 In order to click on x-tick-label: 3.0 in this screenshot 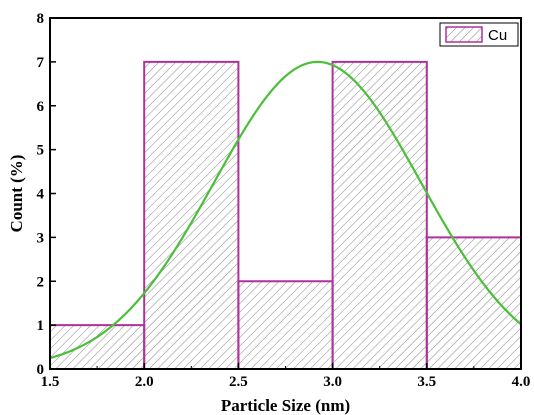, I will do `click(332, 382)`.